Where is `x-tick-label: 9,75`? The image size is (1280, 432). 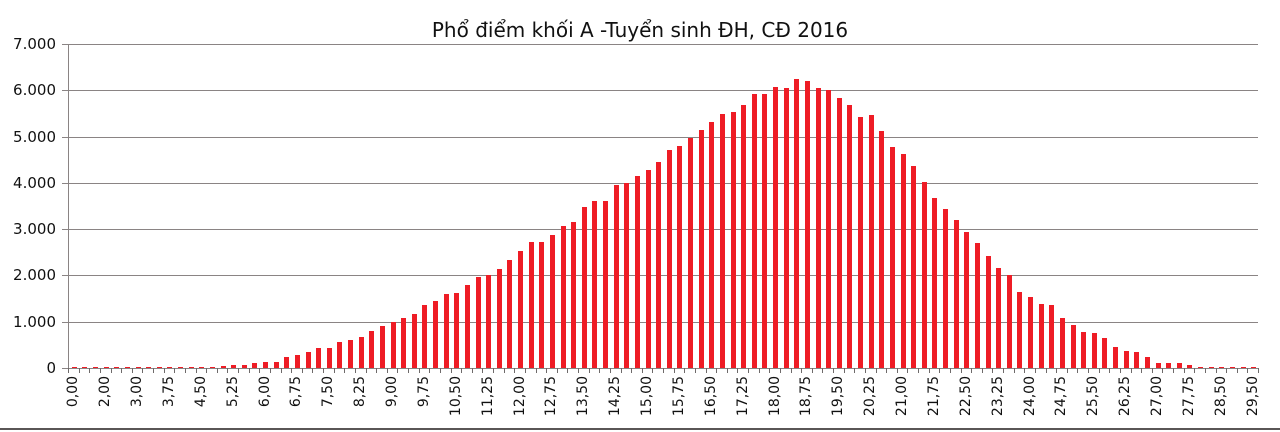
x-tick-label: 9,75 is located at coordinates (423, 392).